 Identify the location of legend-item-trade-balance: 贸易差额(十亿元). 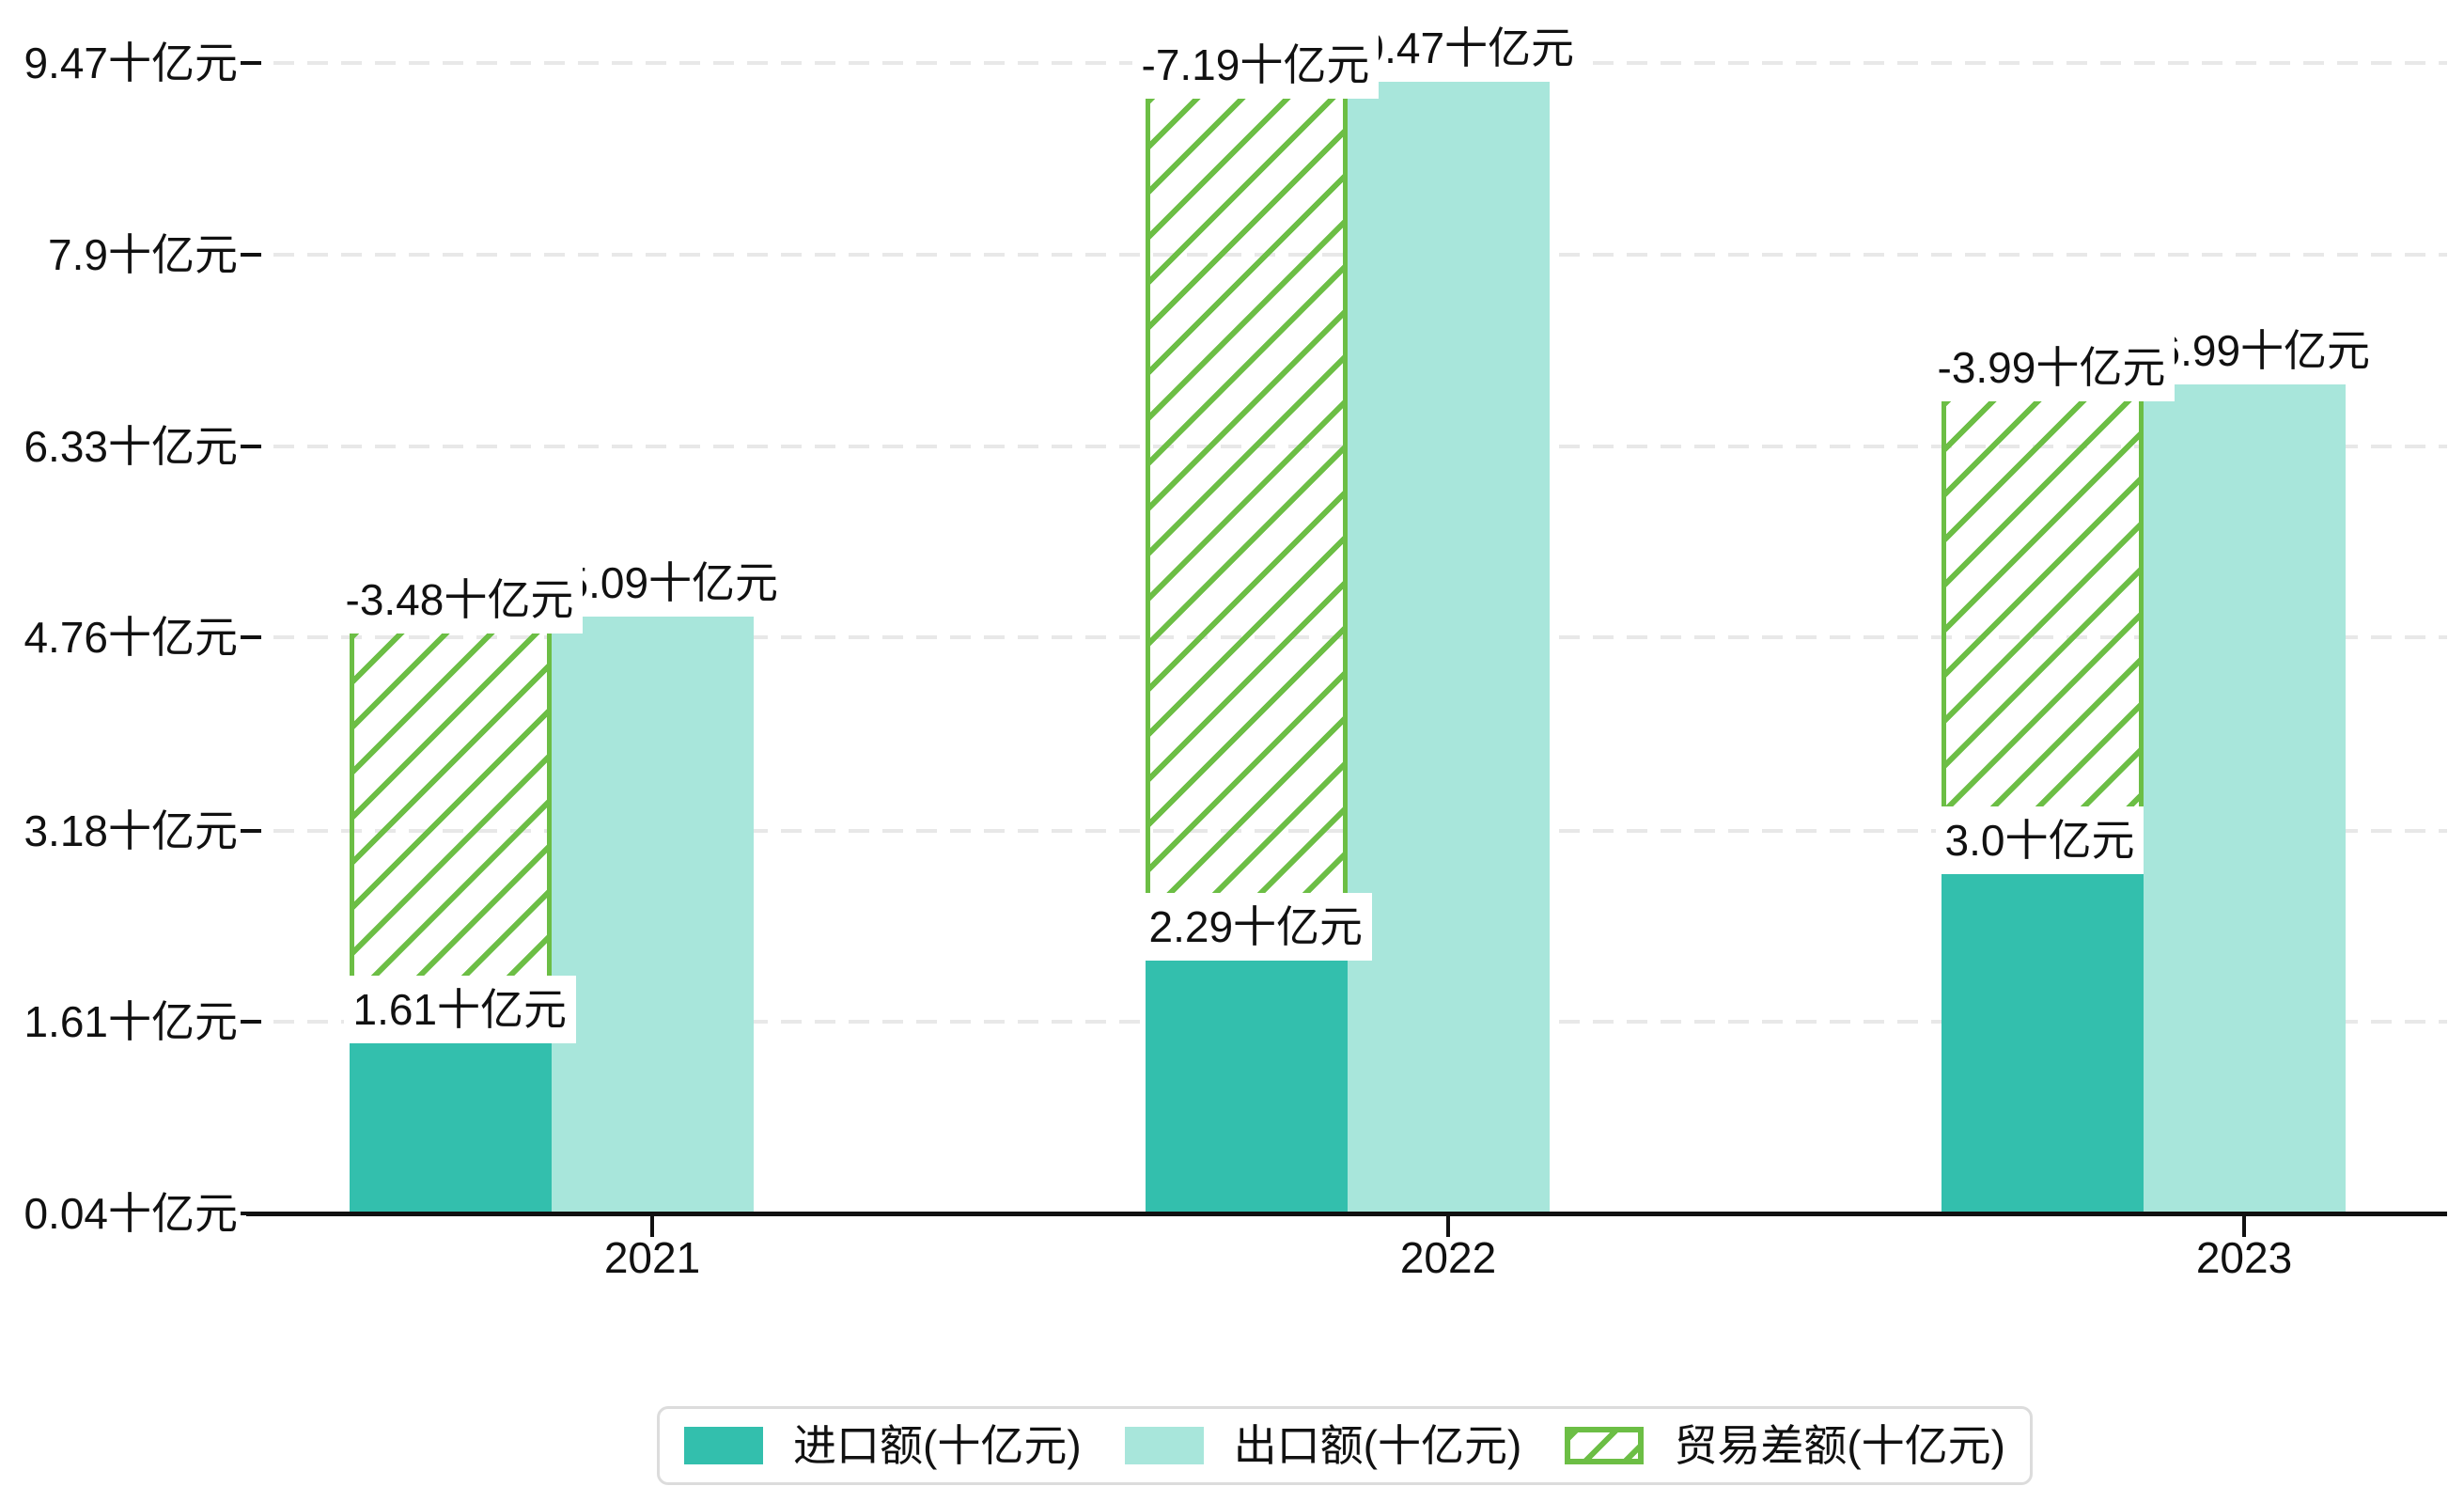
(1785, 1445).